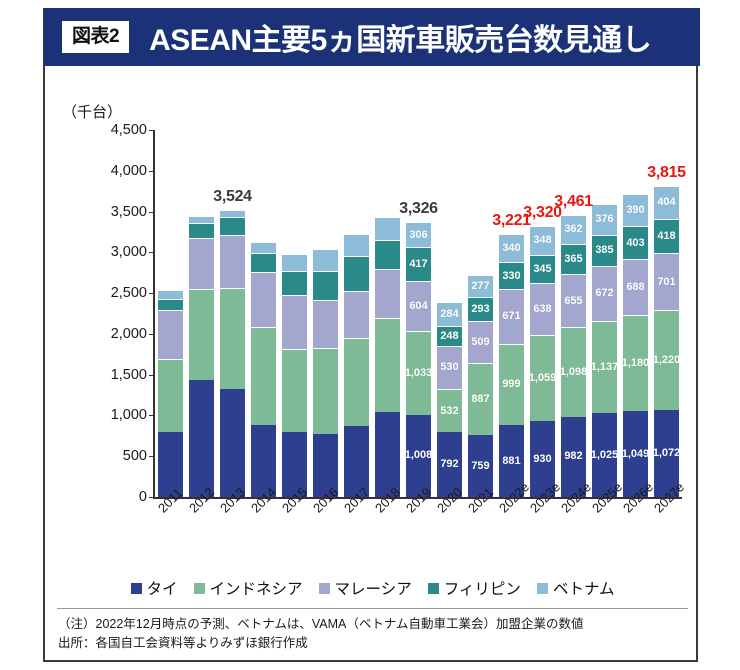 The width and height of the screenshot is (740, 670). I want to click on bar-segment-value: 277, so click(480, 286).